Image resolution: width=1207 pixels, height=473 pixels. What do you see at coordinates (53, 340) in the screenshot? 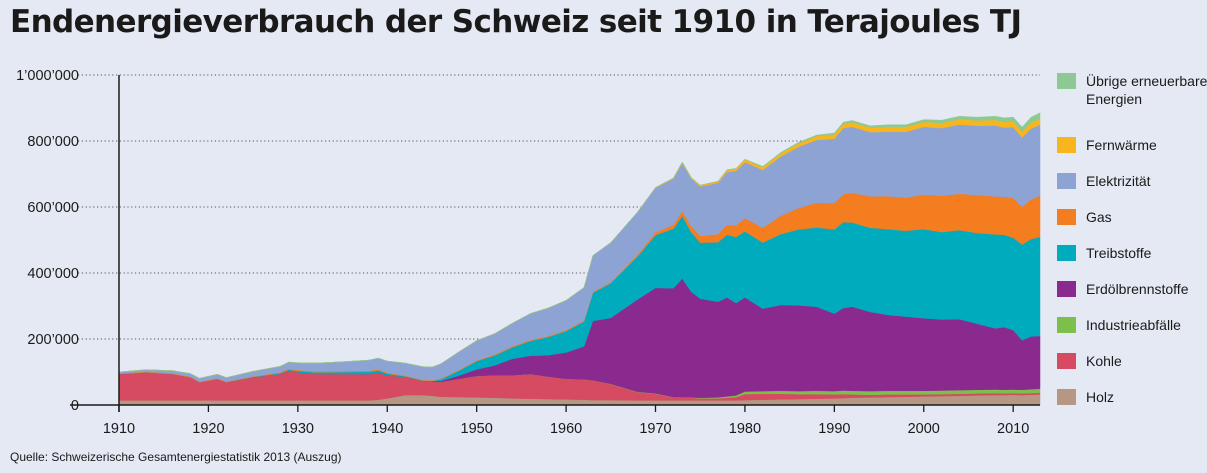
I see `y-tick-label: 200’000` at bounding box center [53, 340].